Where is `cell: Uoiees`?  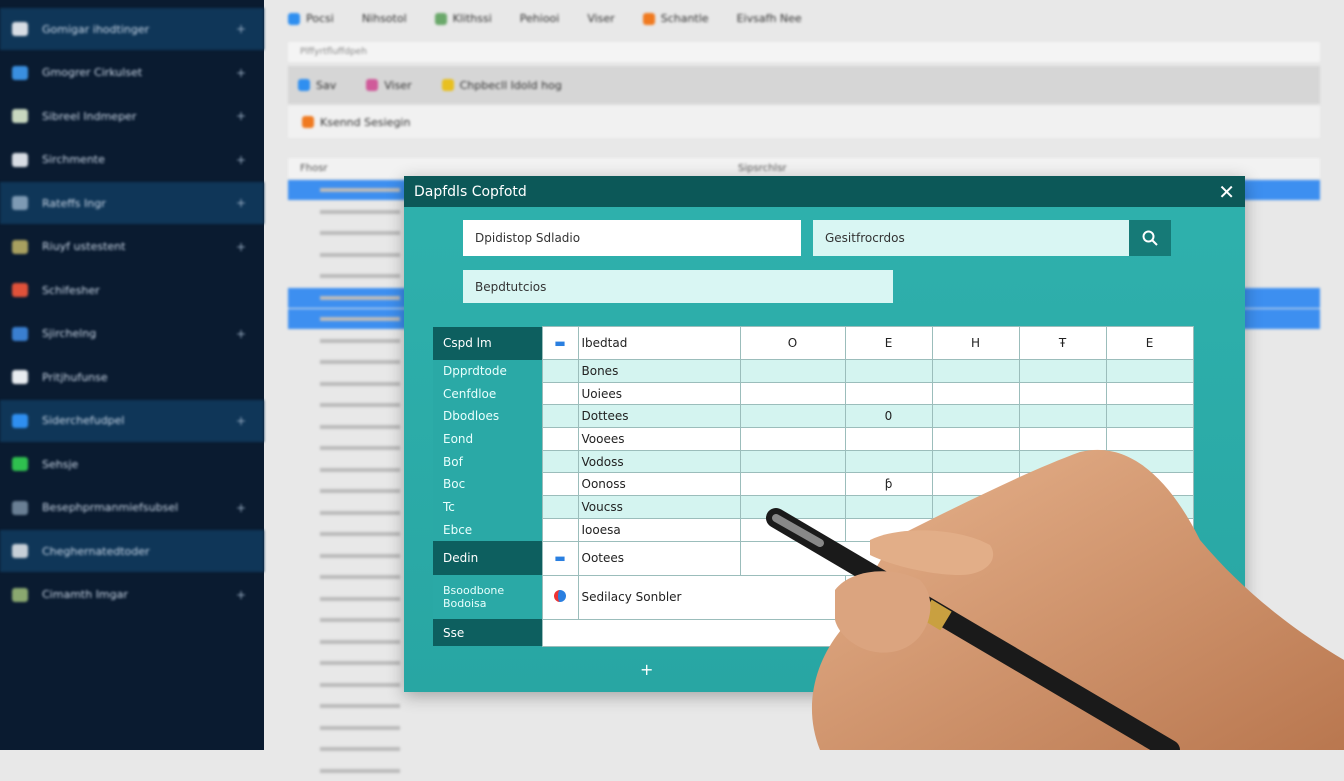
cell: Uoiees is located at coordinates (659, 393).